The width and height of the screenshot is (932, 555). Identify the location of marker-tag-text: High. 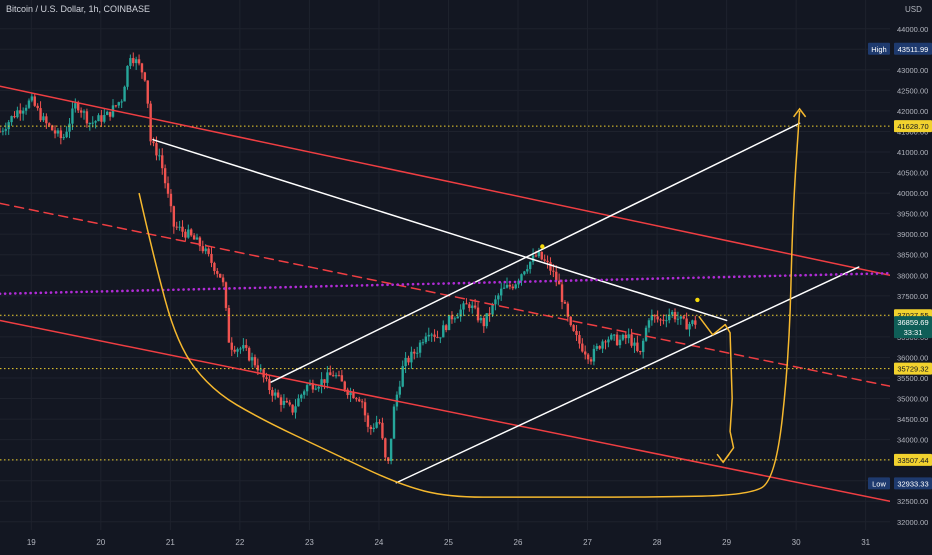
(878, 49).